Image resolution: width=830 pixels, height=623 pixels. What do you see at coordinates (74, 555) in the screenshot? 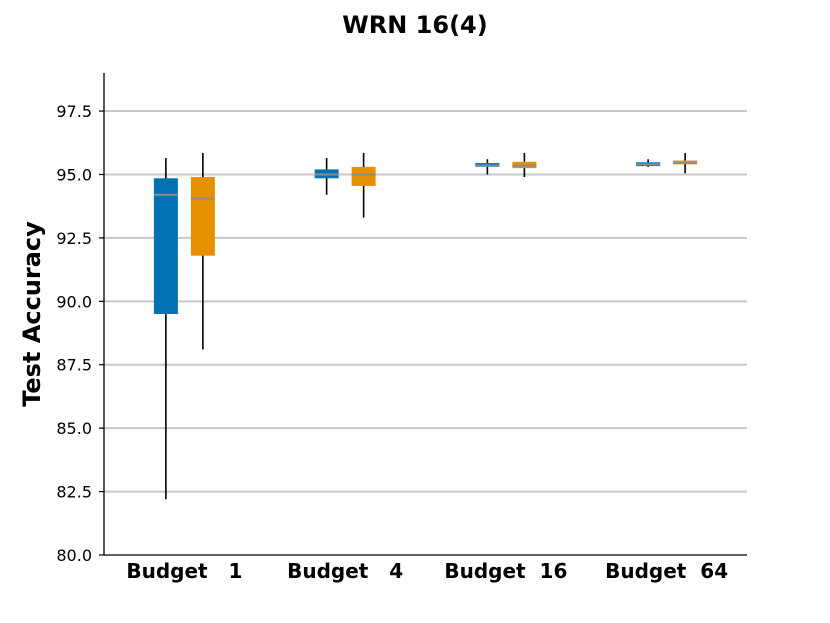
I see `y-tick-label: 80.0` at bounding box center [74, 555].